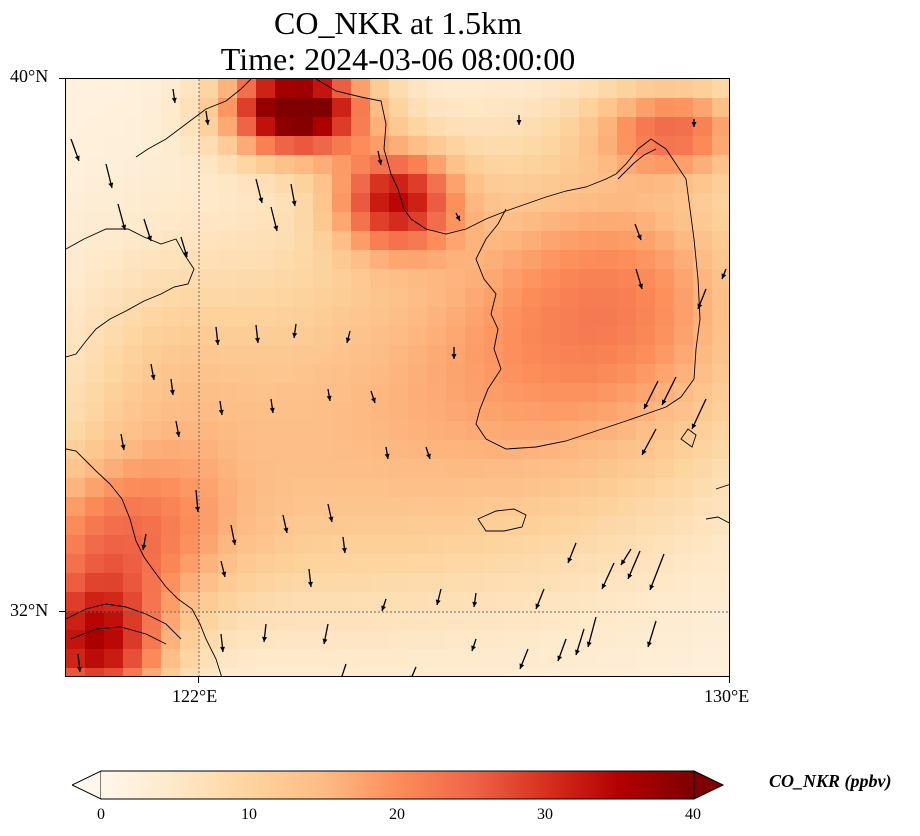  Describe the element at coordinates (29, 610) in the screenshot. I see `lat-label-32n: 32°N` at that location.